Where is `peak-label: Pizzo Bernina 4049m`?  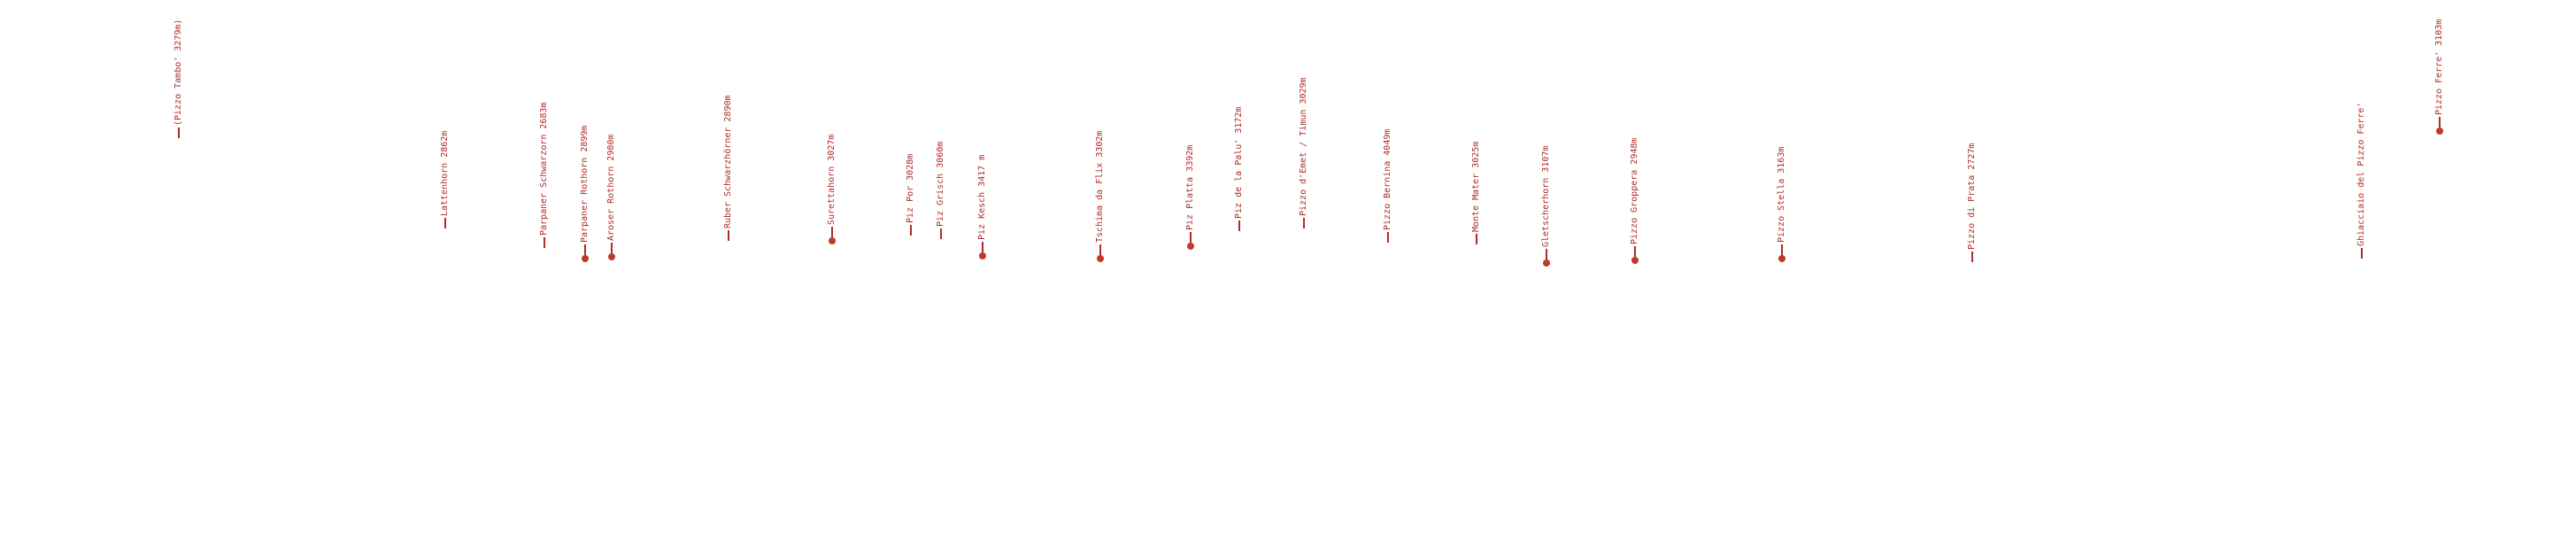
peak-label: Pizzo Bernina 4049m is located at coordinates (1387, 179).